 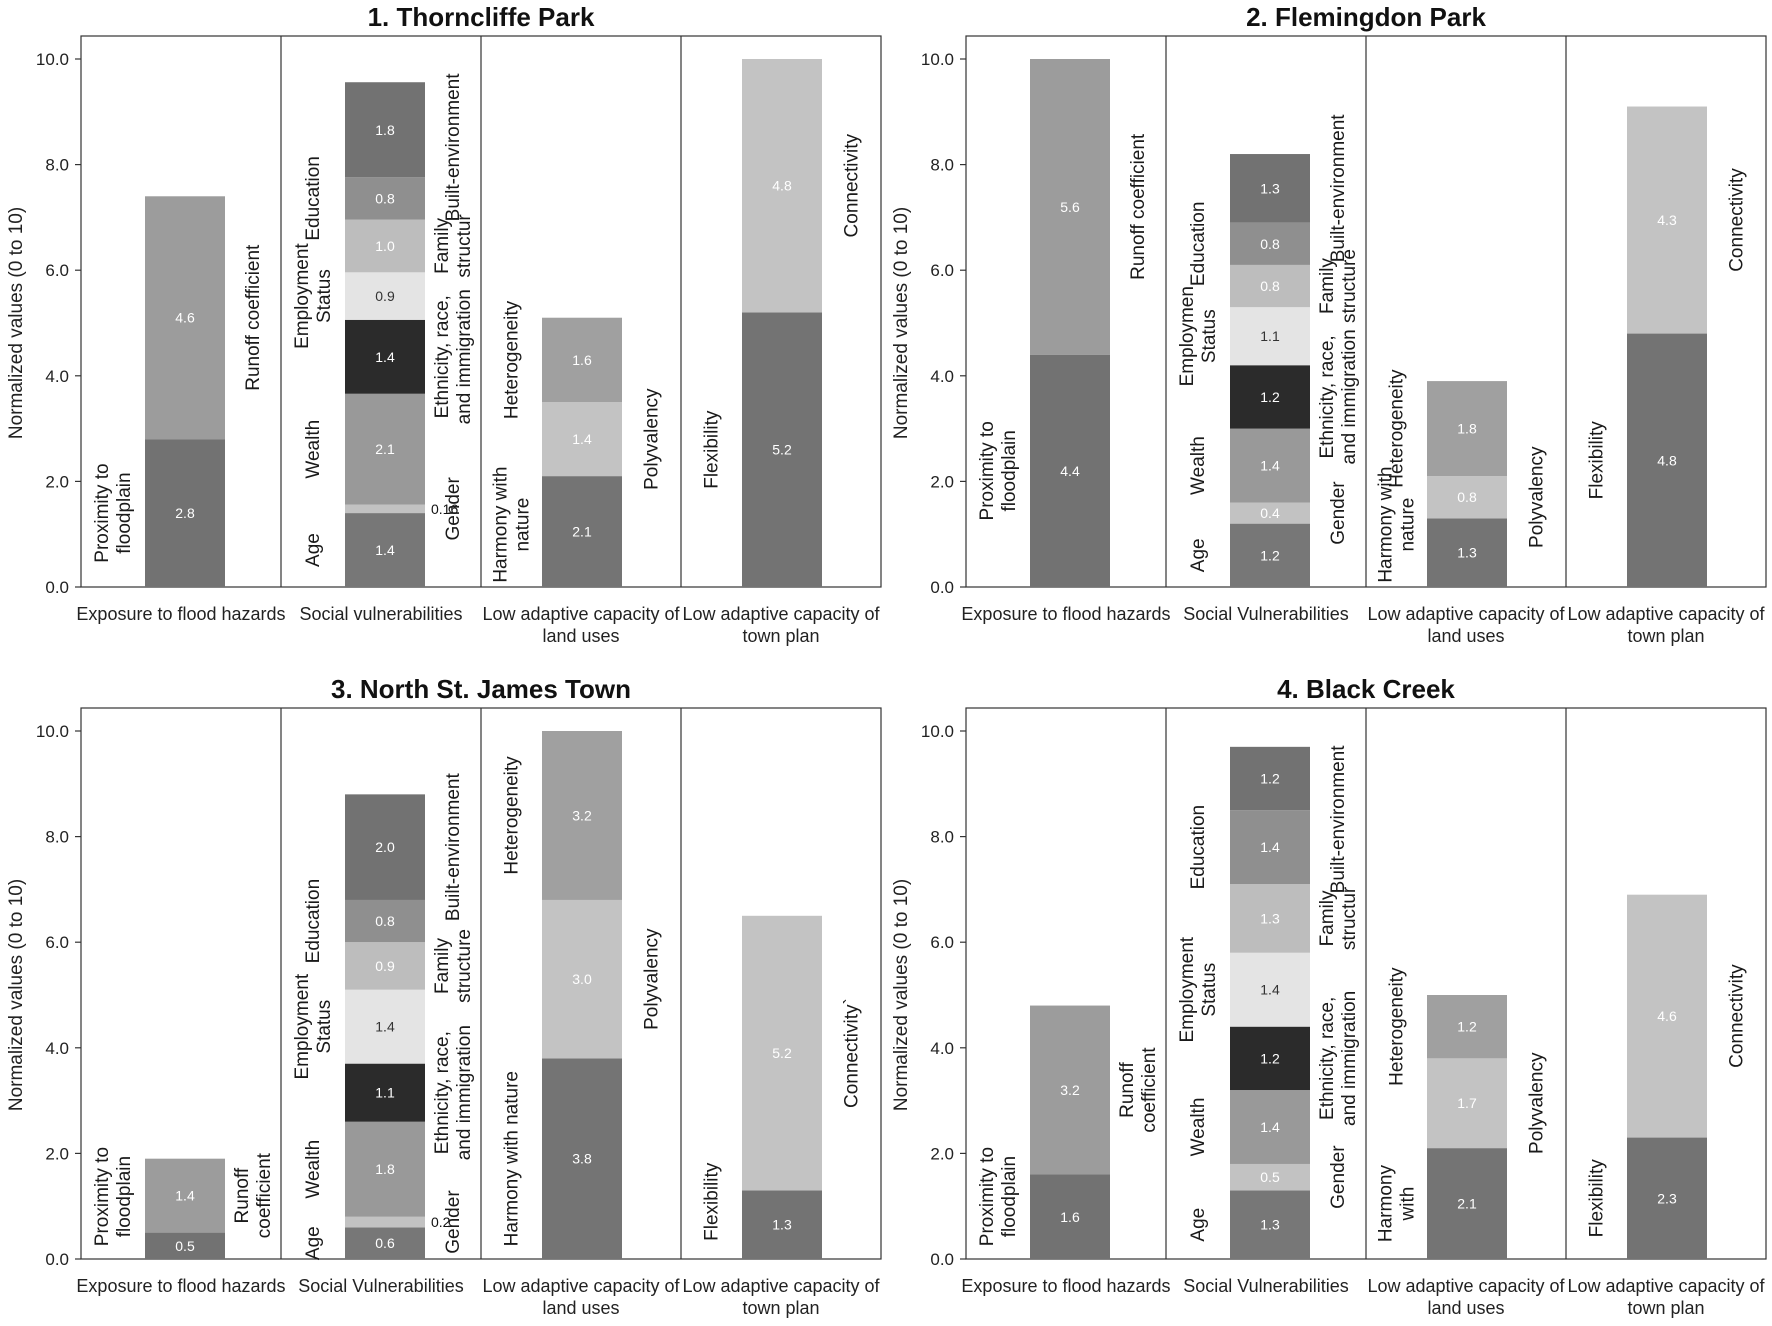 What do you see at coordinates (1265, 614) in the screenshot?
I see `category-label: Social Vulnerabilities` at bounding box center [1265, 614].